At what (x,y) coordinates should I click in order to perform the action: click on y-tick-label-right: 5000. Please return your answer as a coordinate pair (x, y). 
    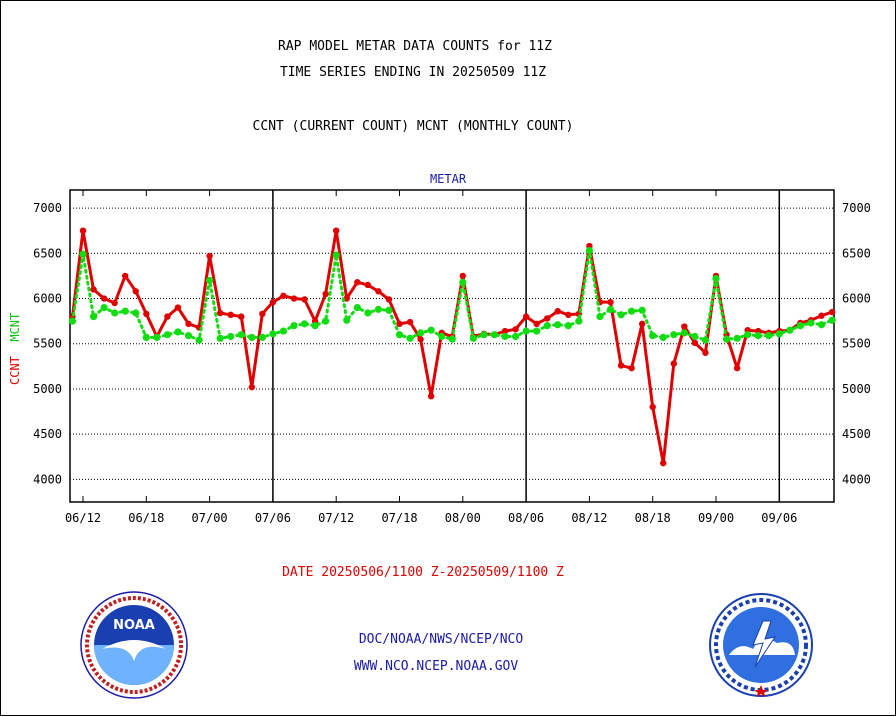
    Looking at the image, I should click on (856, 389).